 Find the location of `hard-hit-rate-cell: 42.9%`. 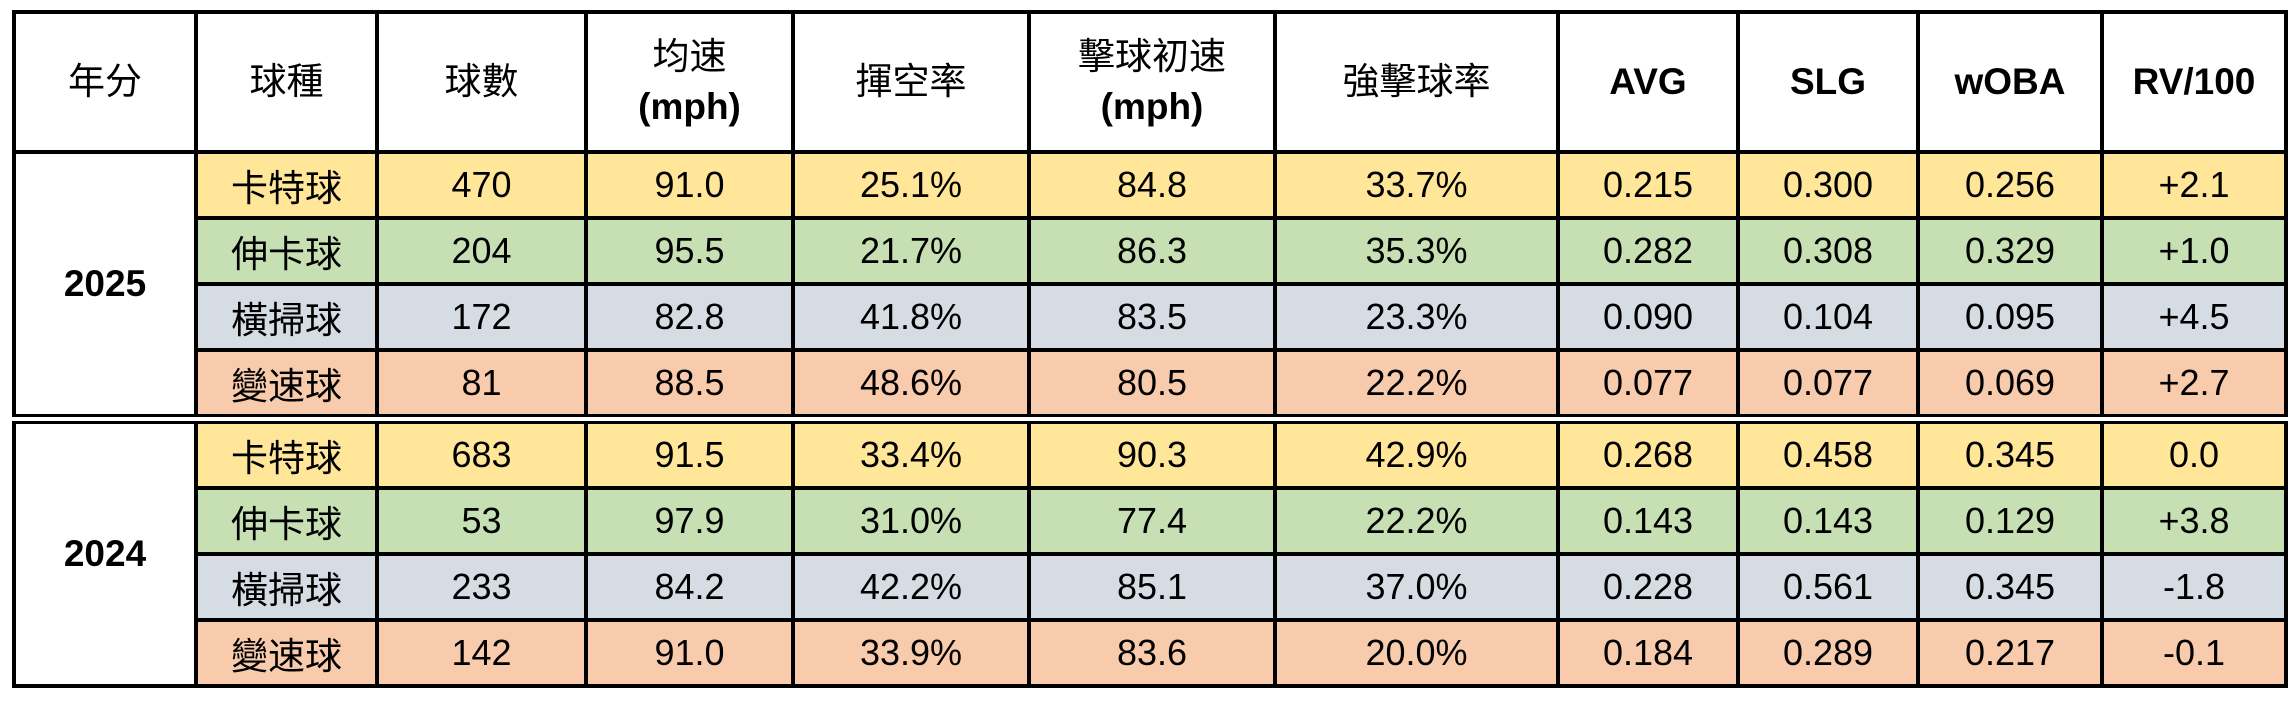

hard-hit-rate-cell: 42.9% is located at coordinates (1416, 452).